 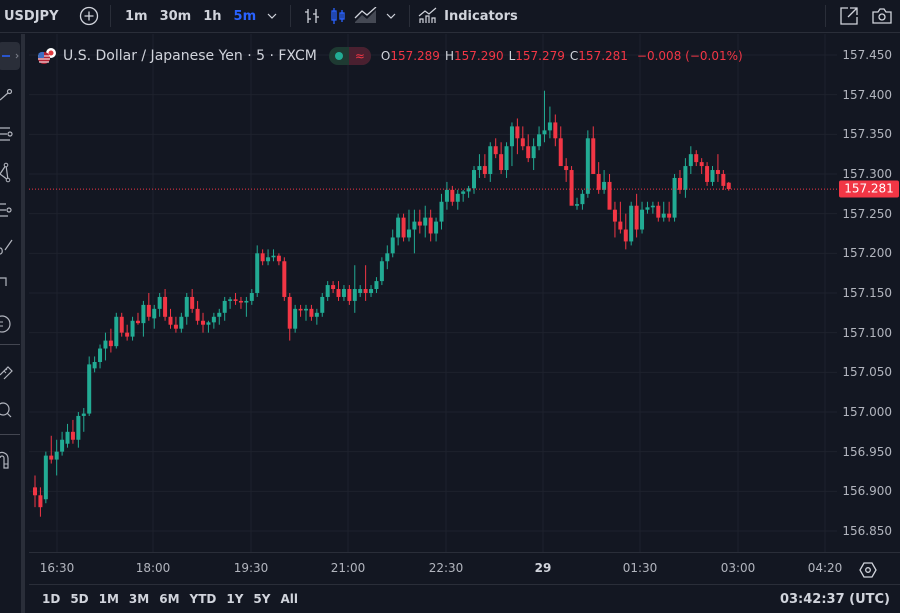 What do you see at coordinates (869, 189) in the screenshot?
I see `last-price-label: 157.281` at bounding box center [869, 189].